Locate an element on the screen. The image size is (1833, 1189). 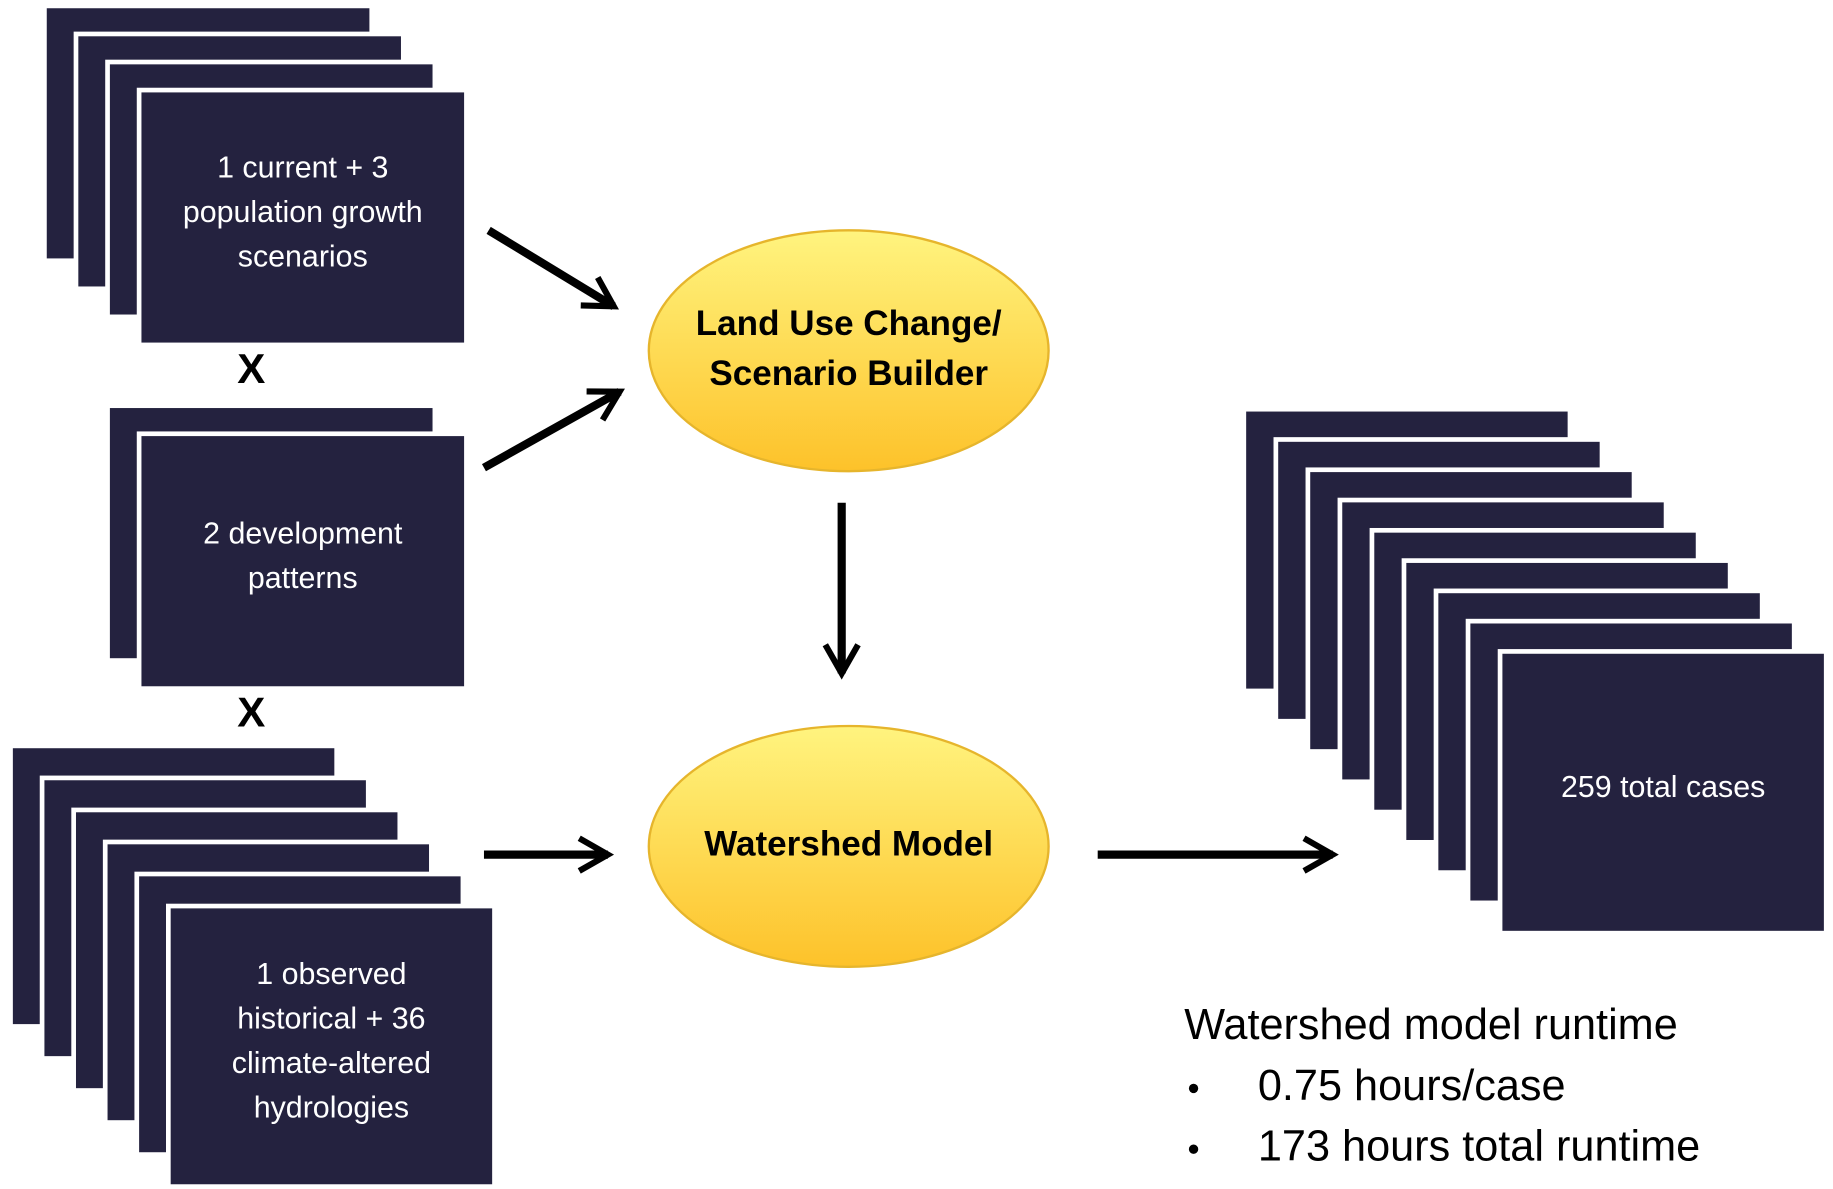
stack-label: population growth is located at coordinates (303, 212).